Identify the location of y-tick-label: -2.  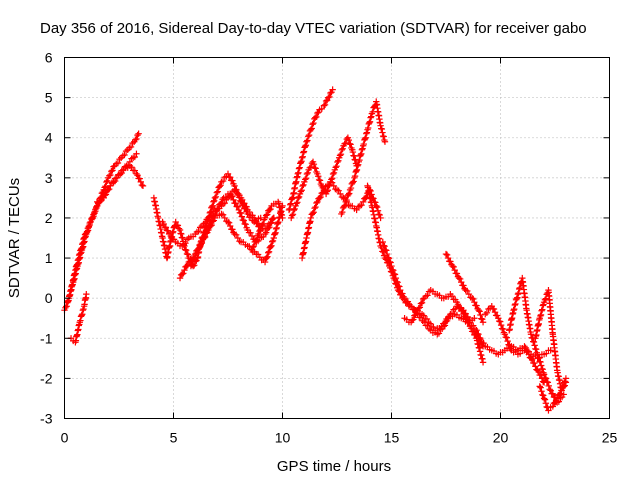
(46, 378).